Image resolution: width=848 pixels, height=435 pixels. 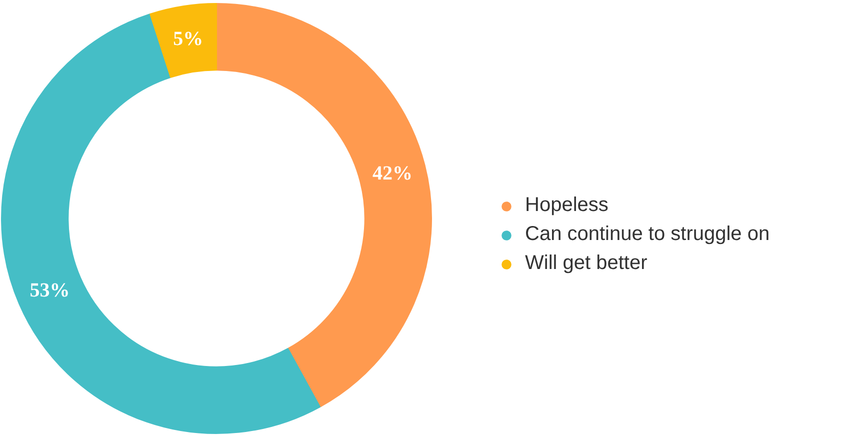 What do you see at coordinates (50, 291) in the screenshot?
I see `data-label: 53%` at bounding box center [50, 291].